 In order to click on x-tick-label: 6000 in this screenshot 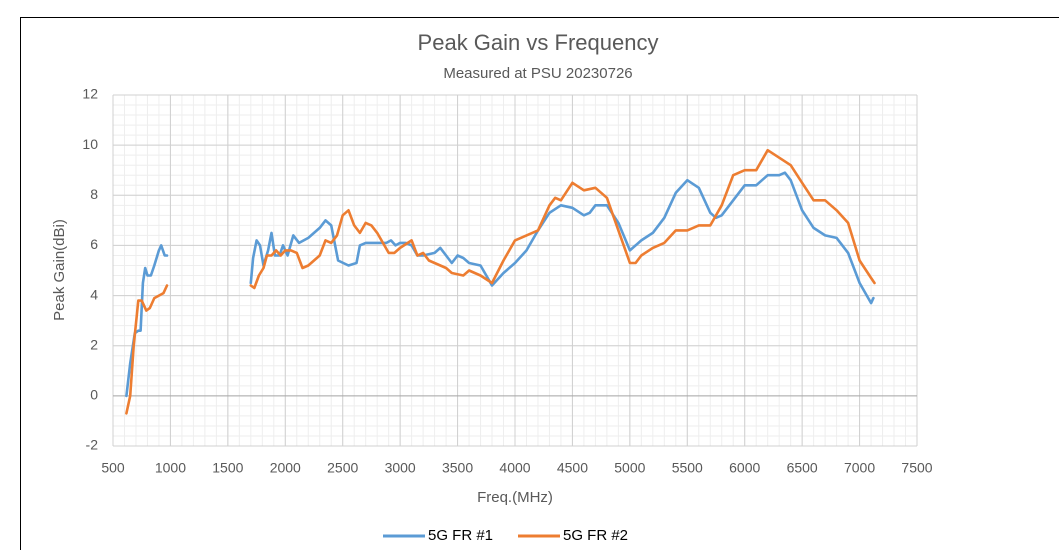, I will do `click(744, 468)`.